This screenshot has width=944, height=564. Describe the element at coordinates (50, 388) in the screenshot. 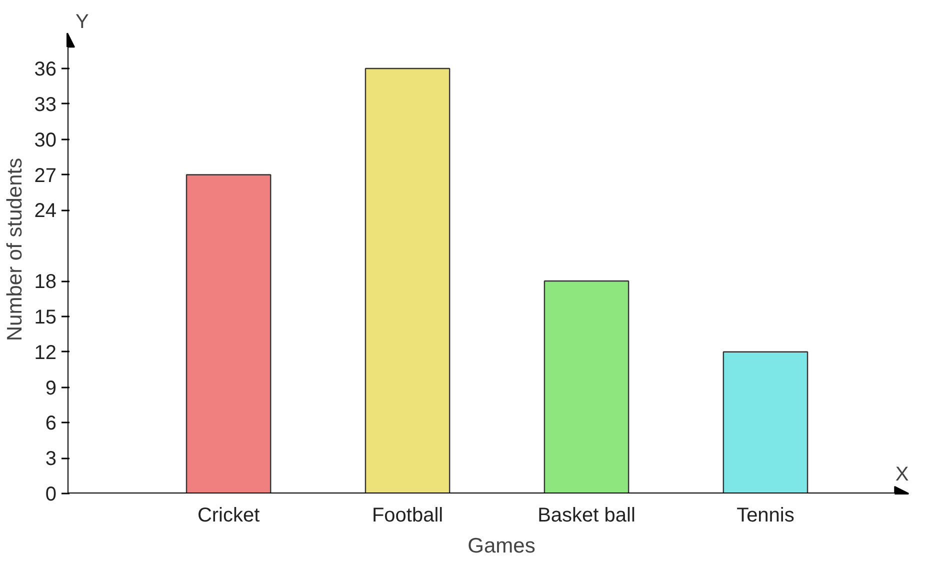

I see `y-tick-label: 9` at that location.